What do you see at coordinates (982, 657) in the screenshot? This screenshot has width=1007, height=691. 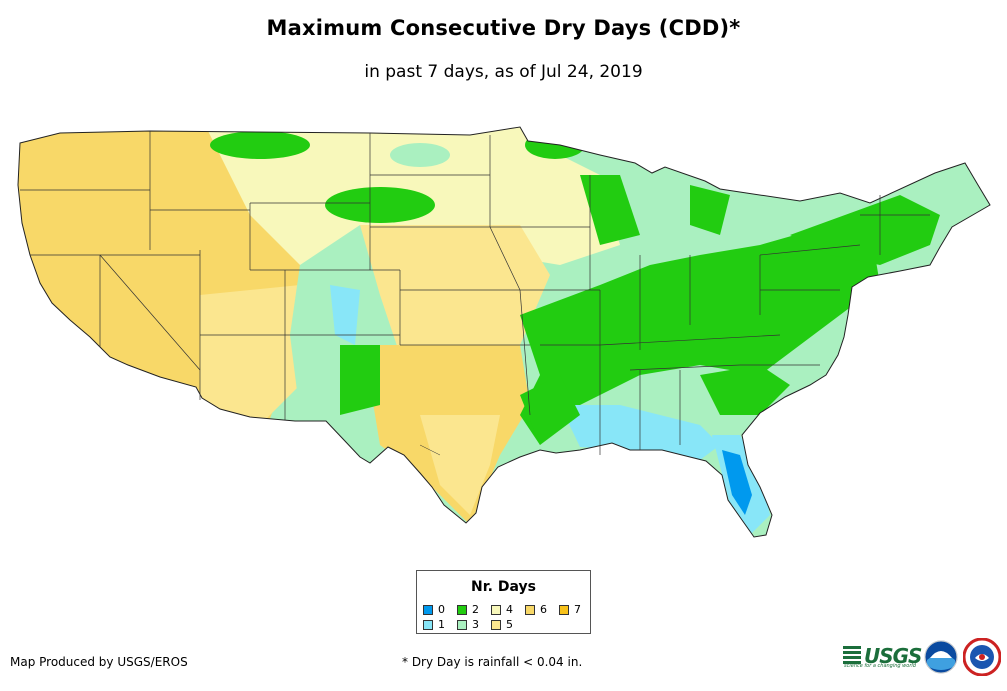 I see `nws-logo-icon` at bounding box center [982, 657].